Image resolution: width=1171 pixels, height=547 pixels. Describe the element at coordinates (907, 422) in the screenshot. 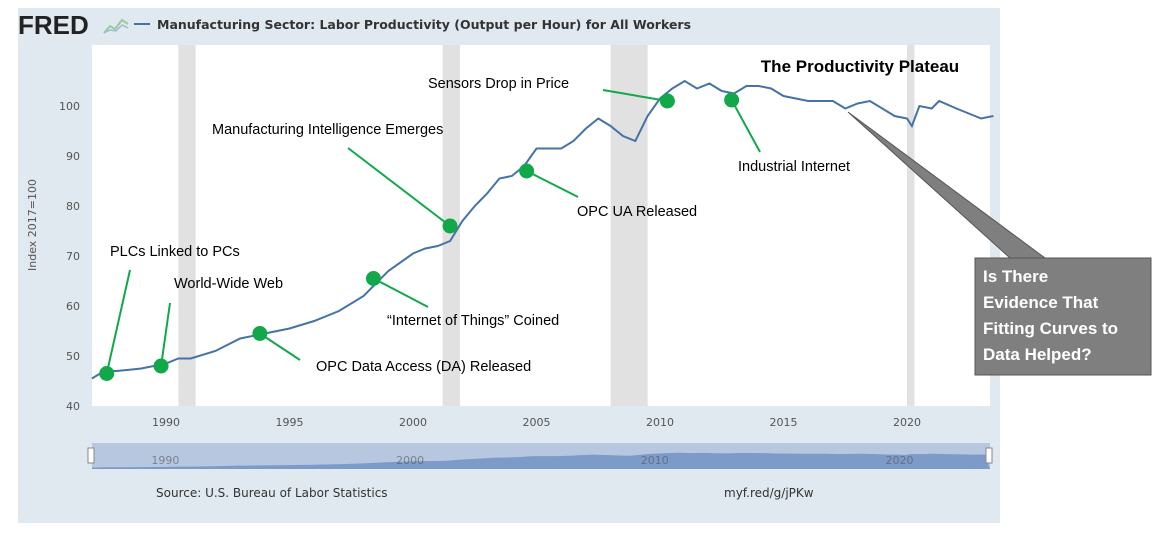

I see `x-tick-label: 2020` at that location.